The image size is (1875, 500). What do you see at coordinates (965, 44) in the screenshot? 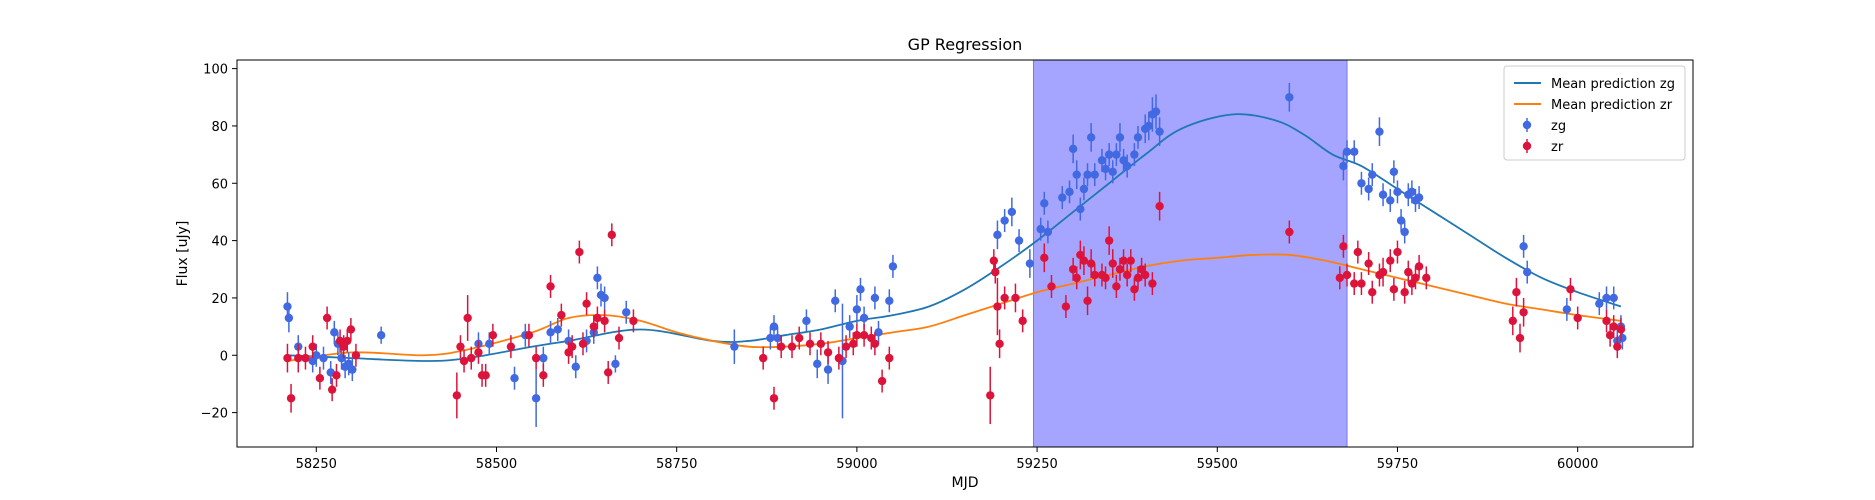
I see `chart-title: GP Regression` at bounding box center [965, 44].